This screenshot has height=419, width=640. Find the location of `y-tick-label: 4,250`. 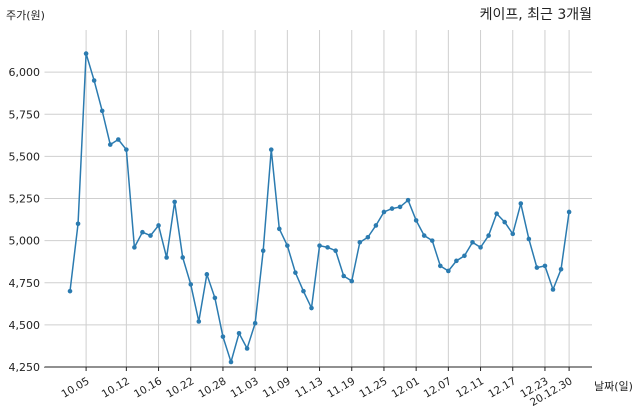

y-tick-label: 4,250 is located at coordinates (25, 367).